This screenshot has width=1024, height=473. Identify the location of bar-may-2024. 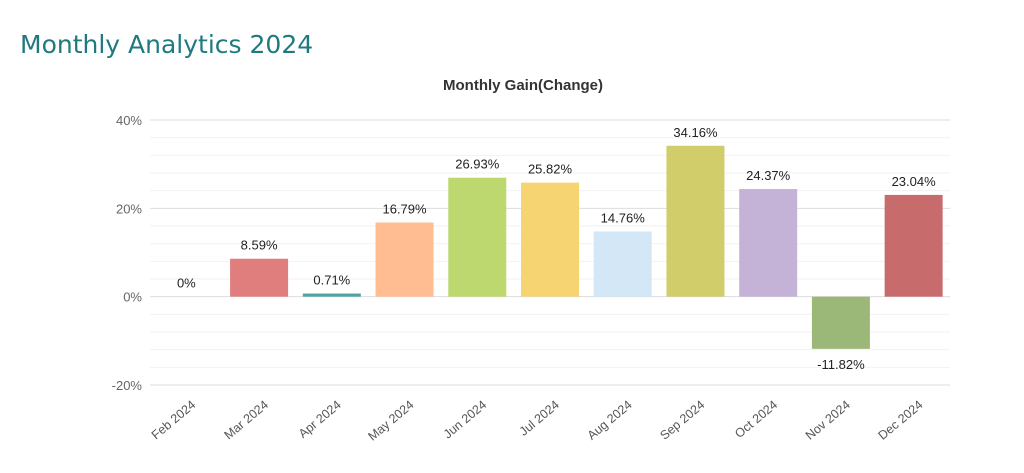
(404, 259).